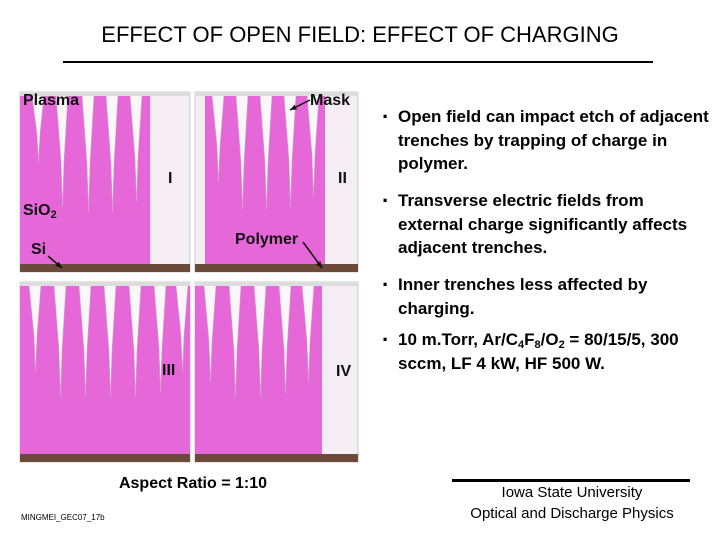 Image resolution: width=720 pixels, height=540 pixels. Describe the element at coordinates (170, 178) in the screenshot. I see `label: I` at that location.